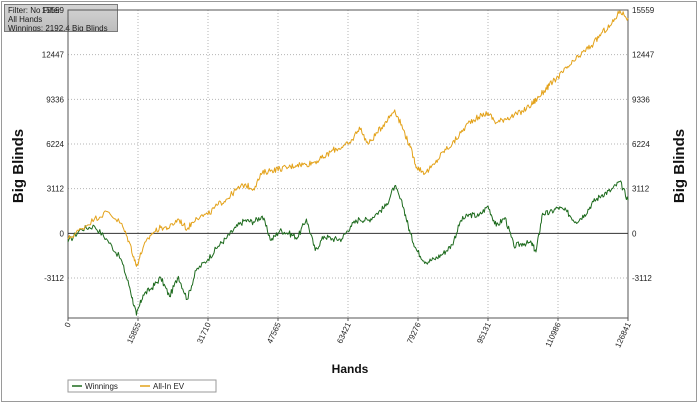  Describe the element at coordinates (54, 278) in the screenshot. I see `y-tick-label-left: -3112` at that location.